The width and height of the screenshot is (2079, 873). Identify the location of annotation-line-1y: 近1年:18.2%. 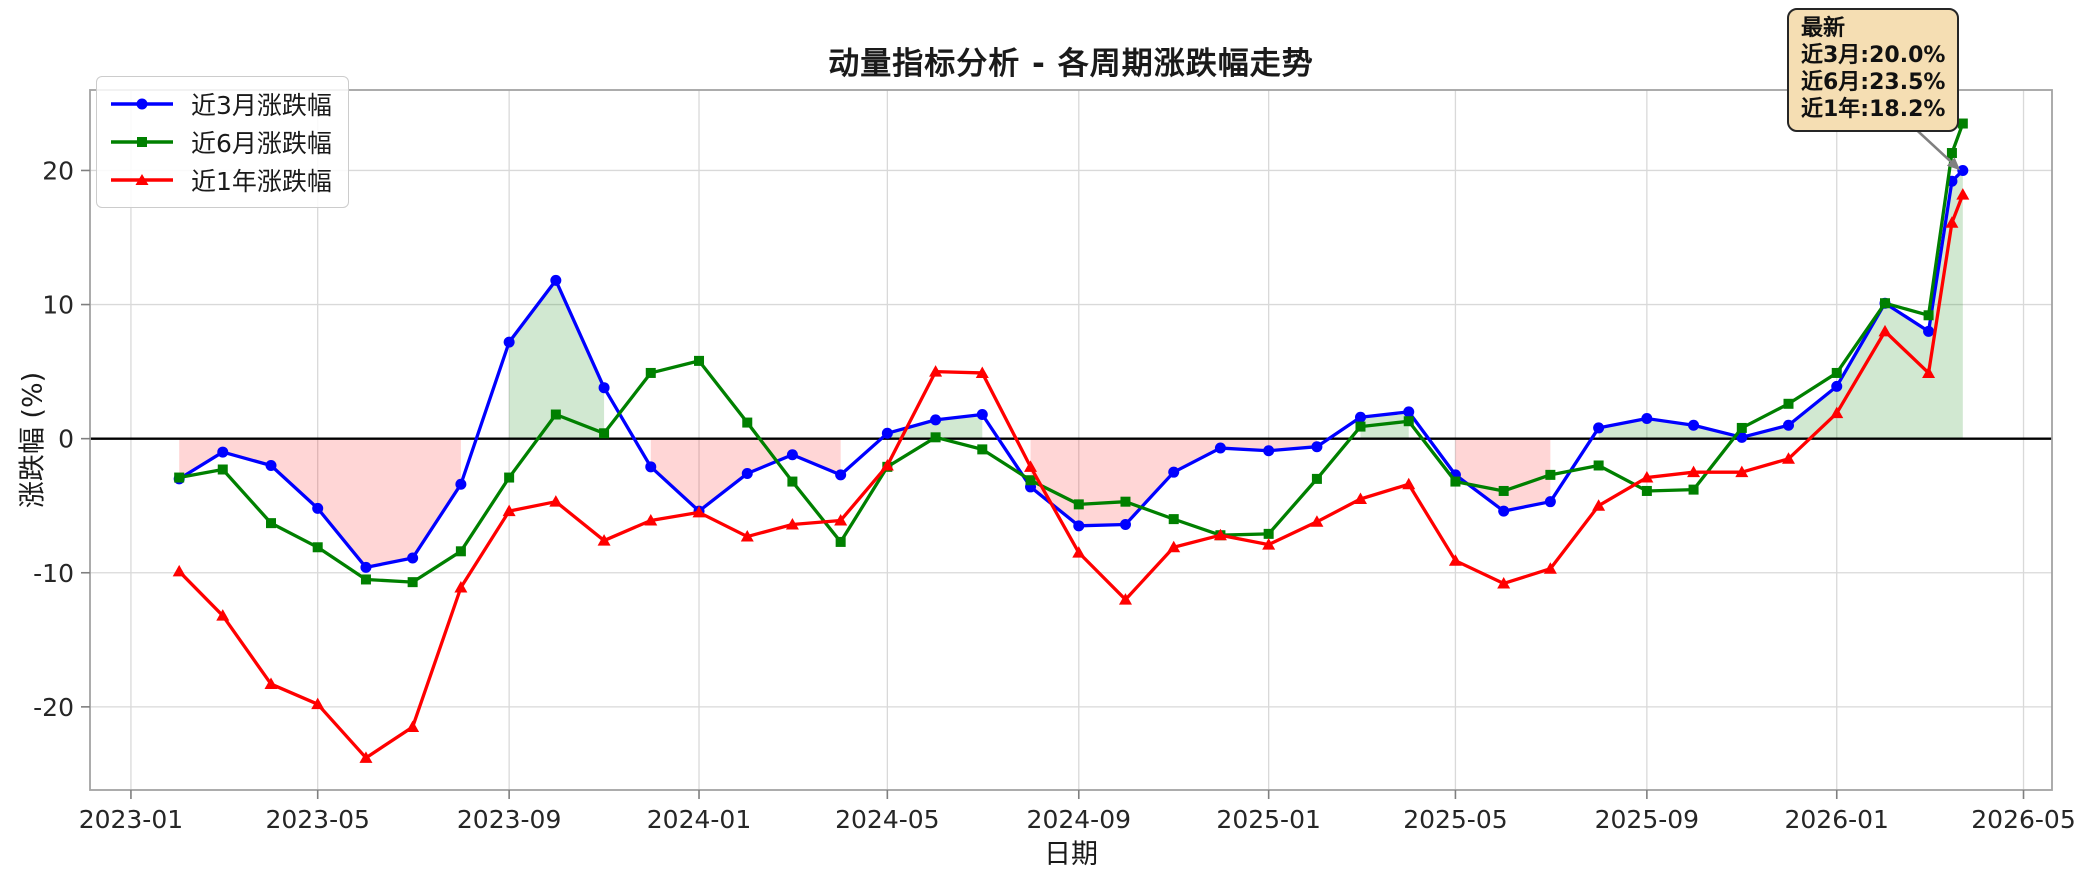
(1873, 109).